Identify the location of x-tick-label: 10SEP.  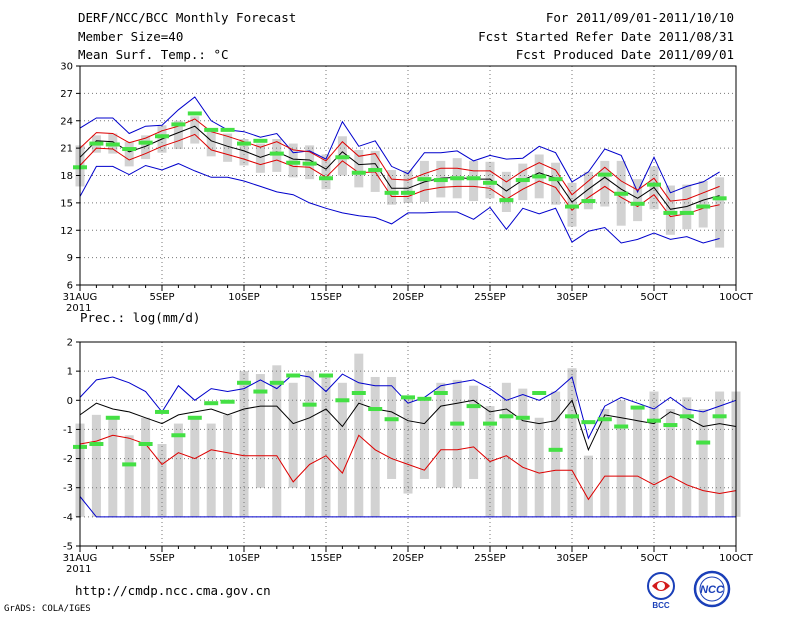
(243, 558).